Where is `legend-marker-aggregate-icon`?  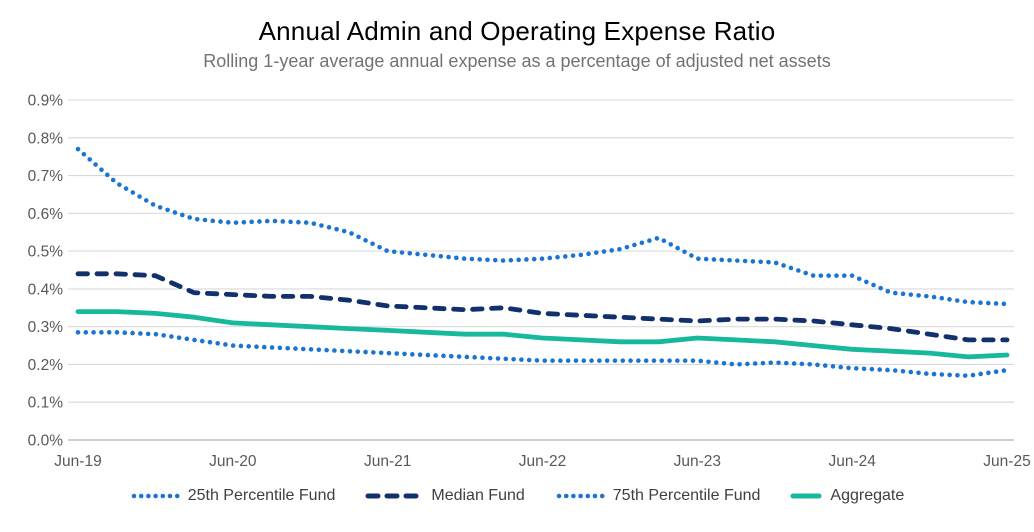 legend-marker-aggregate-icon is located at coordinates (806, 496).